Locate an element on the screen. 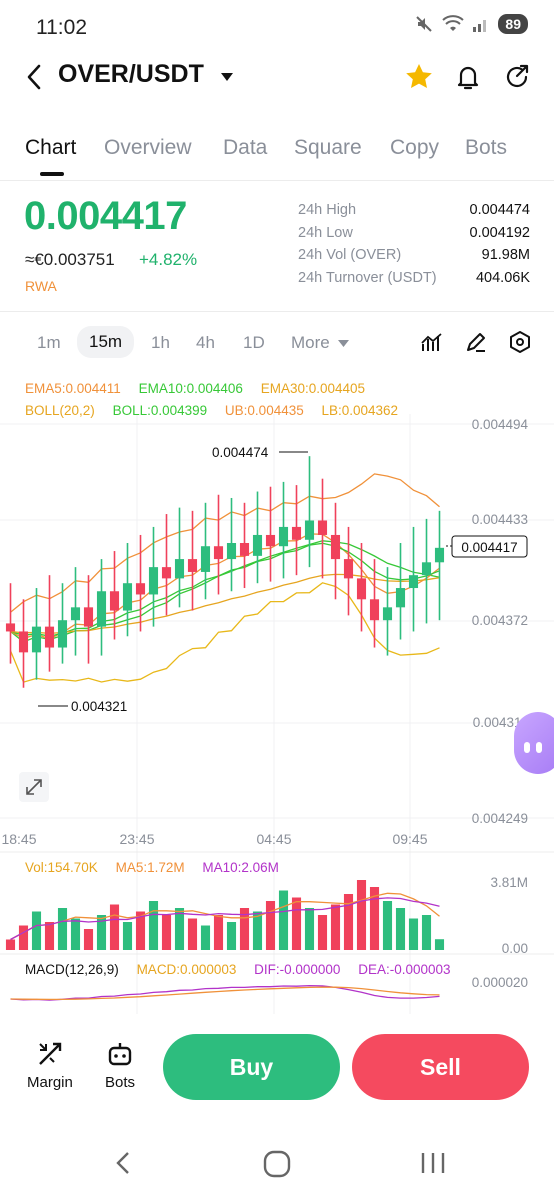 This screenshot has height=1200, width=554. high-label: 0.004474 is located at coordinates (240, 452).